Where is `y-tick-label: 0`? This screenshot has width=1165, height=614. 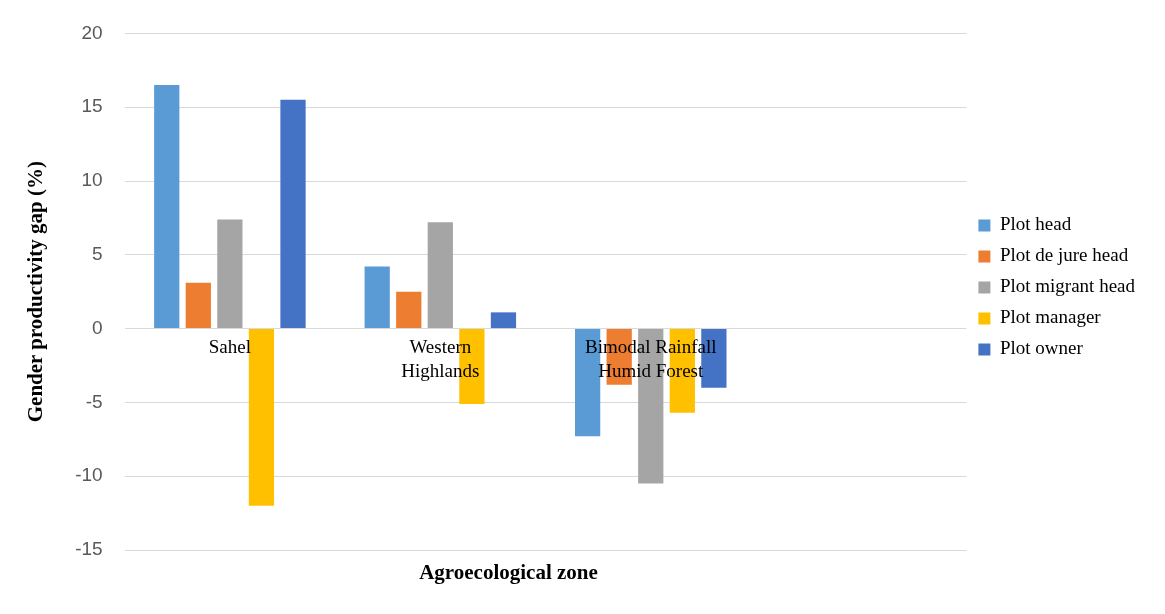
y-tick-label: 0 is located at coordinates (97, 327).